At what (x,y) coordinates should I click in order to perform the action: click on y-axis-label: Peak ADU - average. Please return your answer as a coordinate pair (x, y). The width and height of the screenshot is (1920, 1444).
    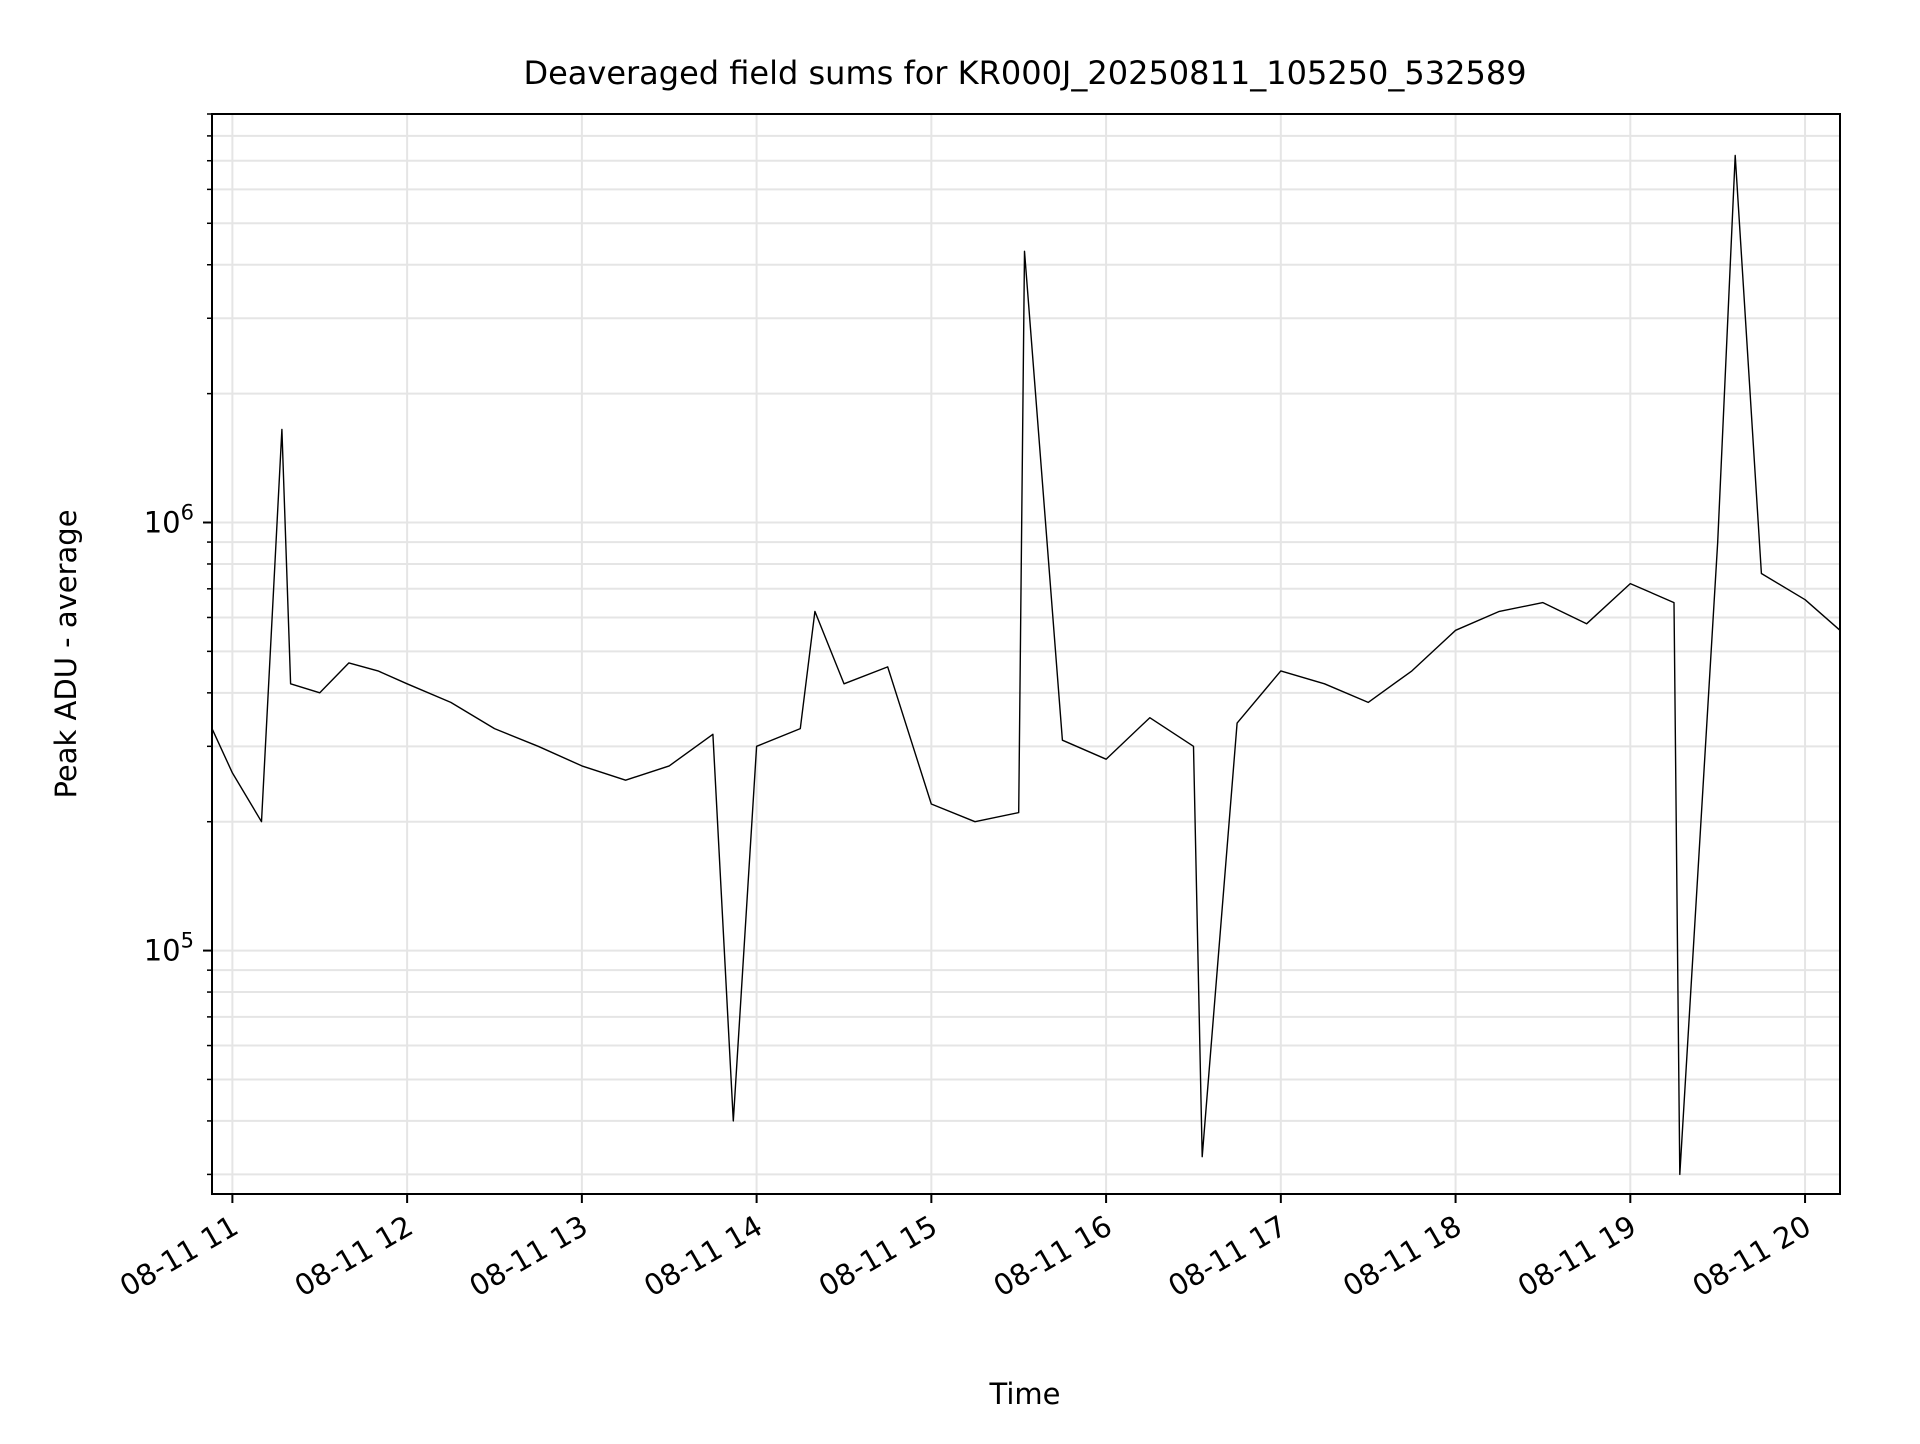
    Looking at the image, I should click on (66, 653).